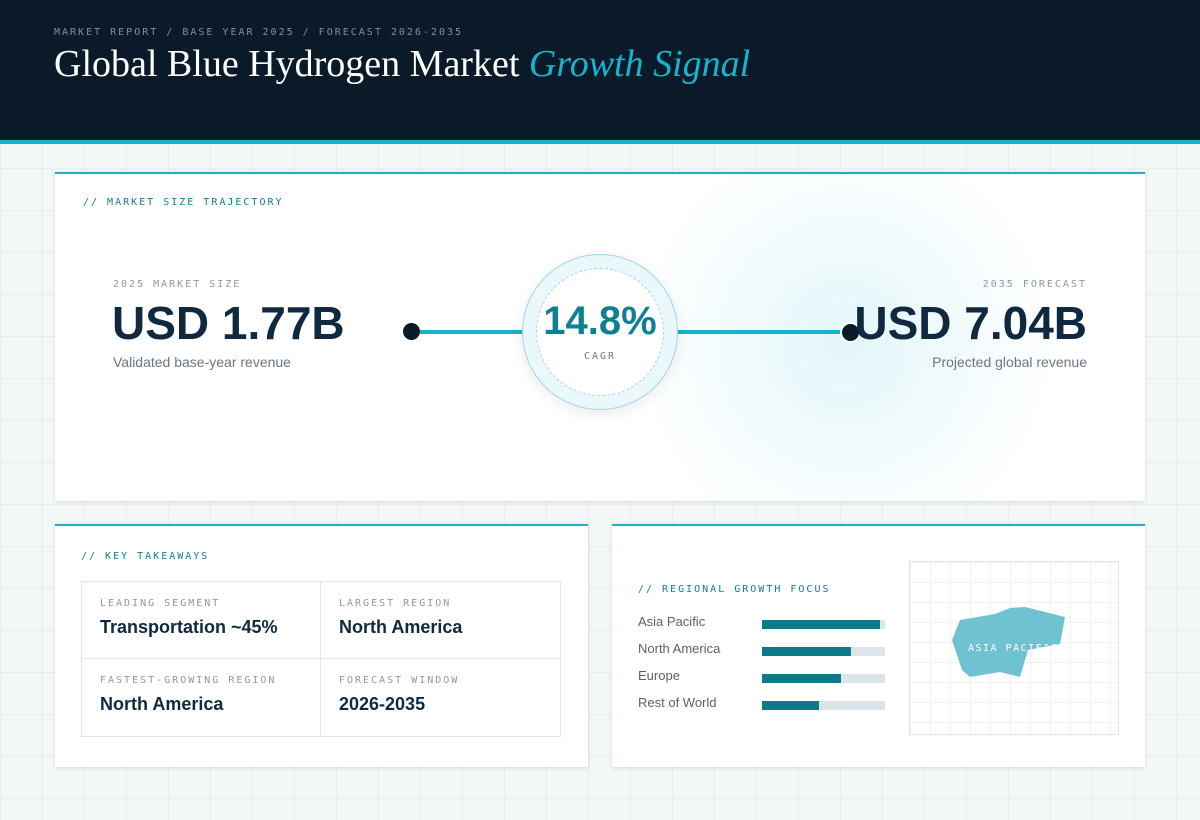  I want to click on takeaway-cell: LEADING SEGMENT Transportation ~45%, so click(201, 620).